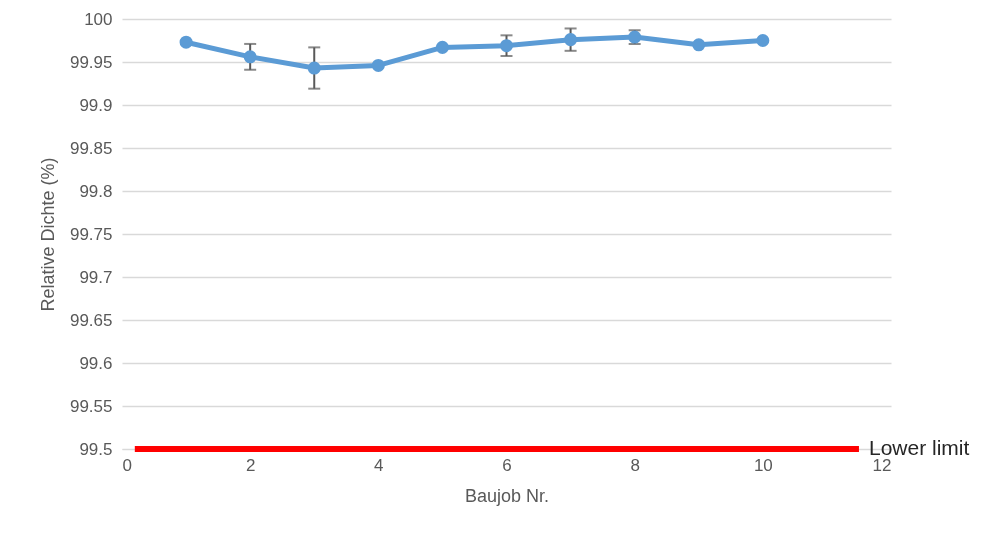 This screenshot has width=1006, height=534. What do you see at coordinates (96, 277) in the screenshot?
I see `y-tick-label: 99.7` at bounding box center [96, 277].